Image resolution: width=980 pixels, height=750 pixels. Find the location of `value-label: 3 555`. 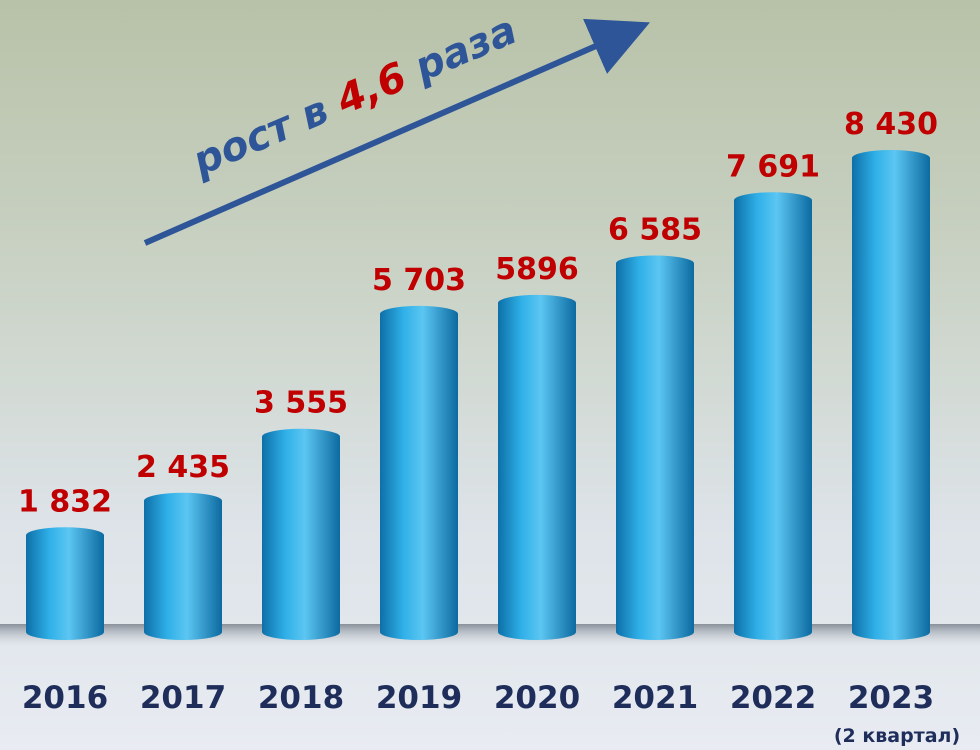

value-label: 3 555 is located at coordinates (301, 403).